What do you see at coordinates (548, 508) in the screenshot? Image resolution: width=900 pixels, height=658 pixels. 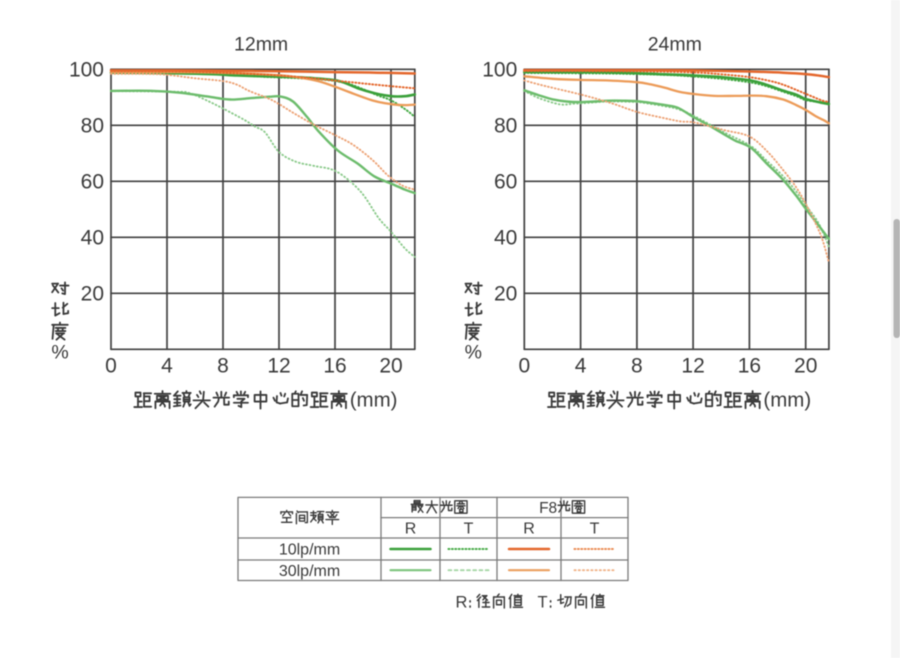 I see `svg-text: F8` at bounding box center [548, 508].